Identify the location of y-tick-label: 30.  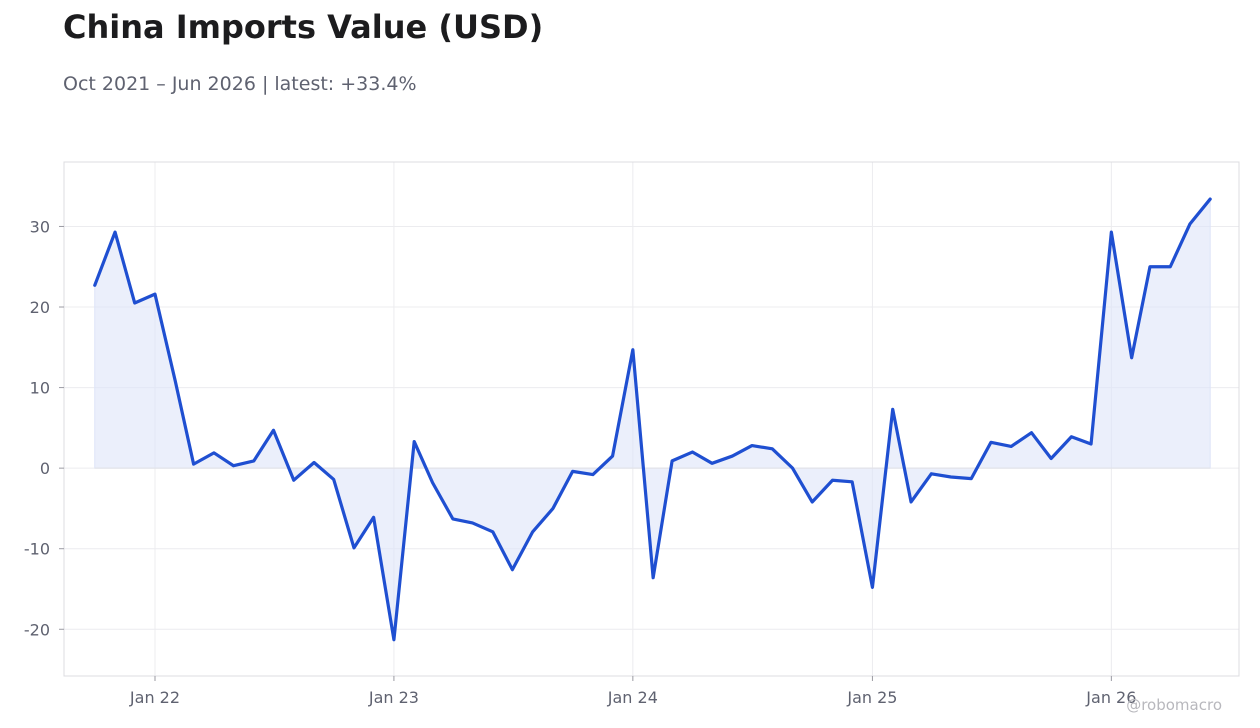
(40, 226).